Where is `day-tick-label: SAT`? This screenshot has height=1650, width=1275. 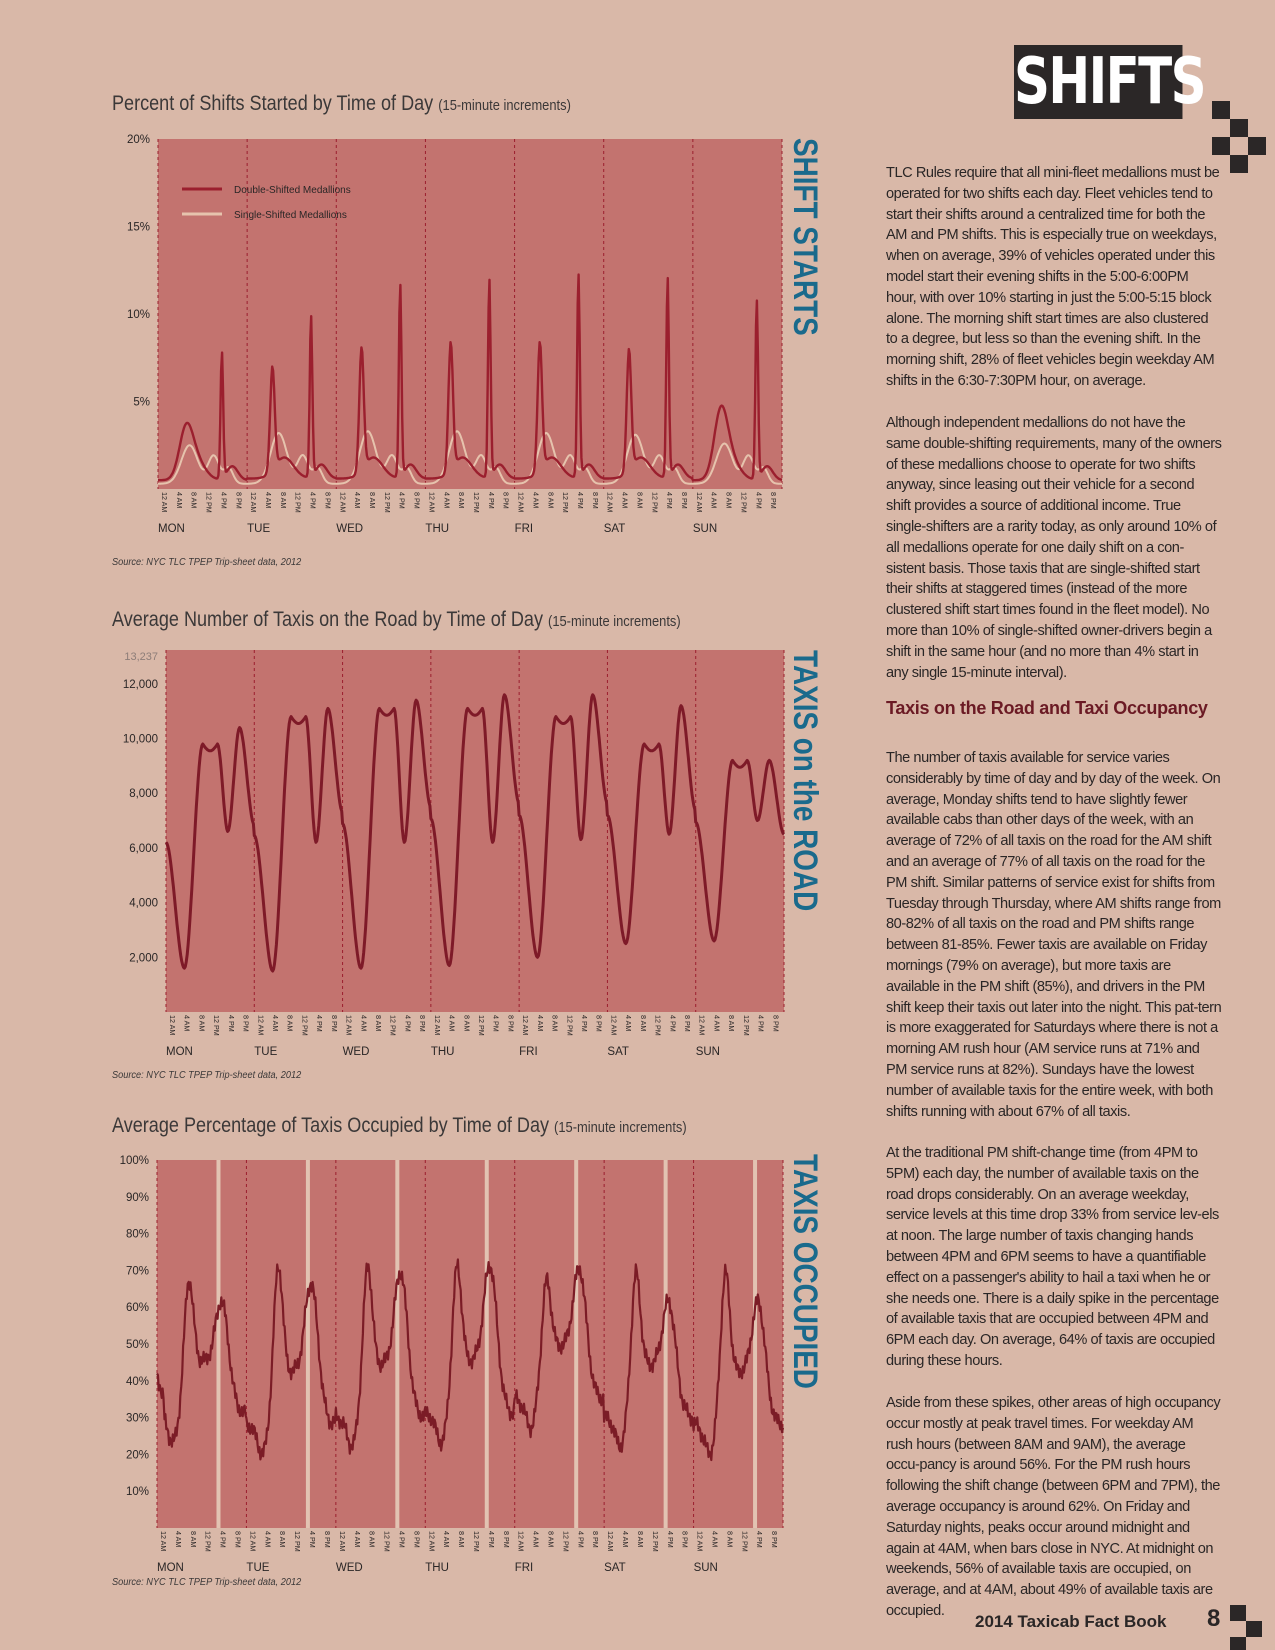
day-tick-label: SAT is located at coordinates (618, 1052).